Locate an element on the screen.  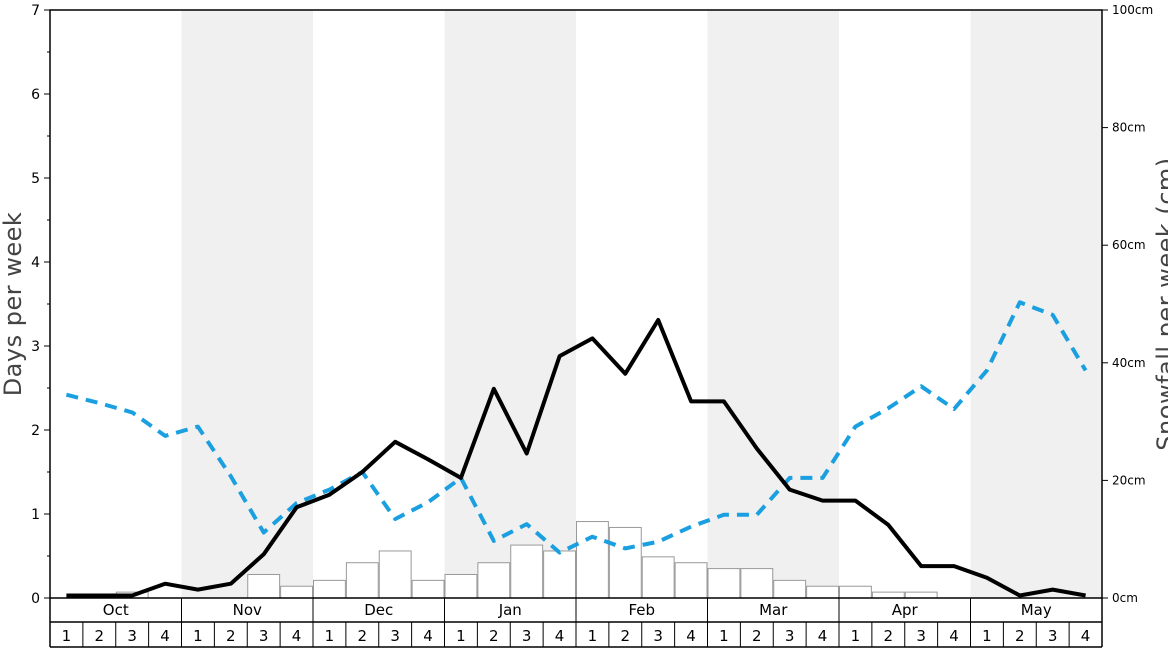
left-tick-label: 3 is located at coordinates (35, 347).